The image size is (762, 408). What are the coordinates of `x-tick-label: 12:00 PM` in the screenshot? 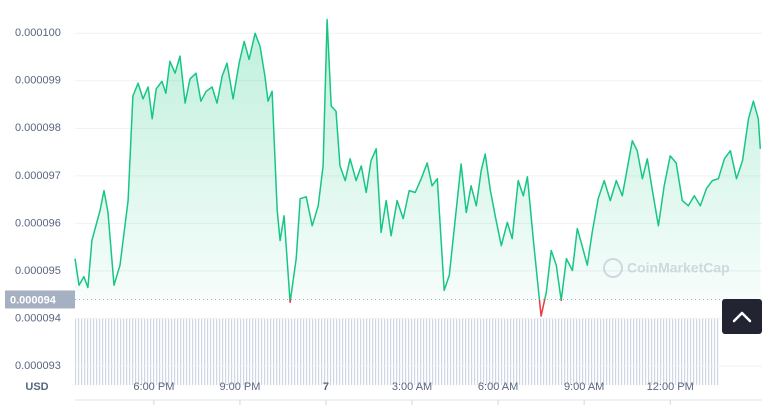 It's located at (670, 387).